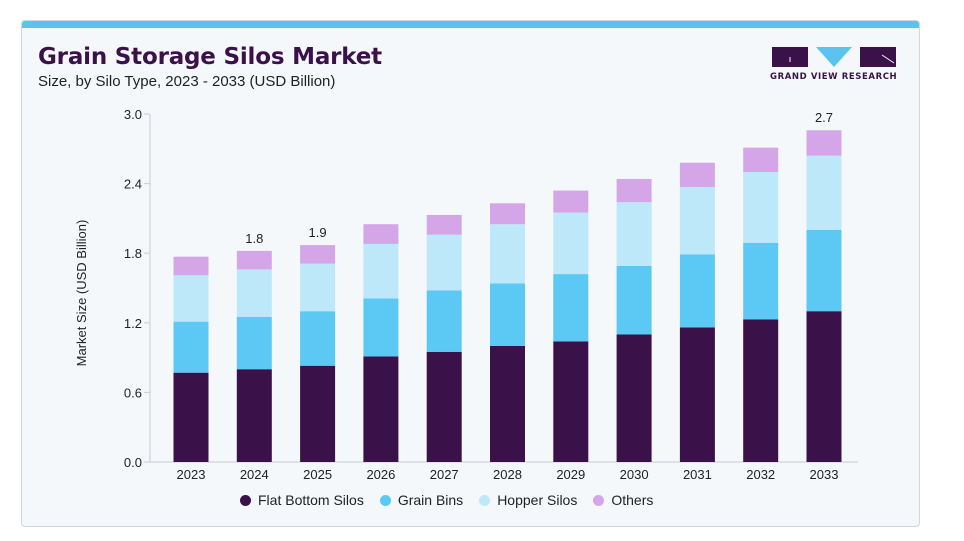  I want to click on legend-label: Hopper Silos, so click(537, 500).